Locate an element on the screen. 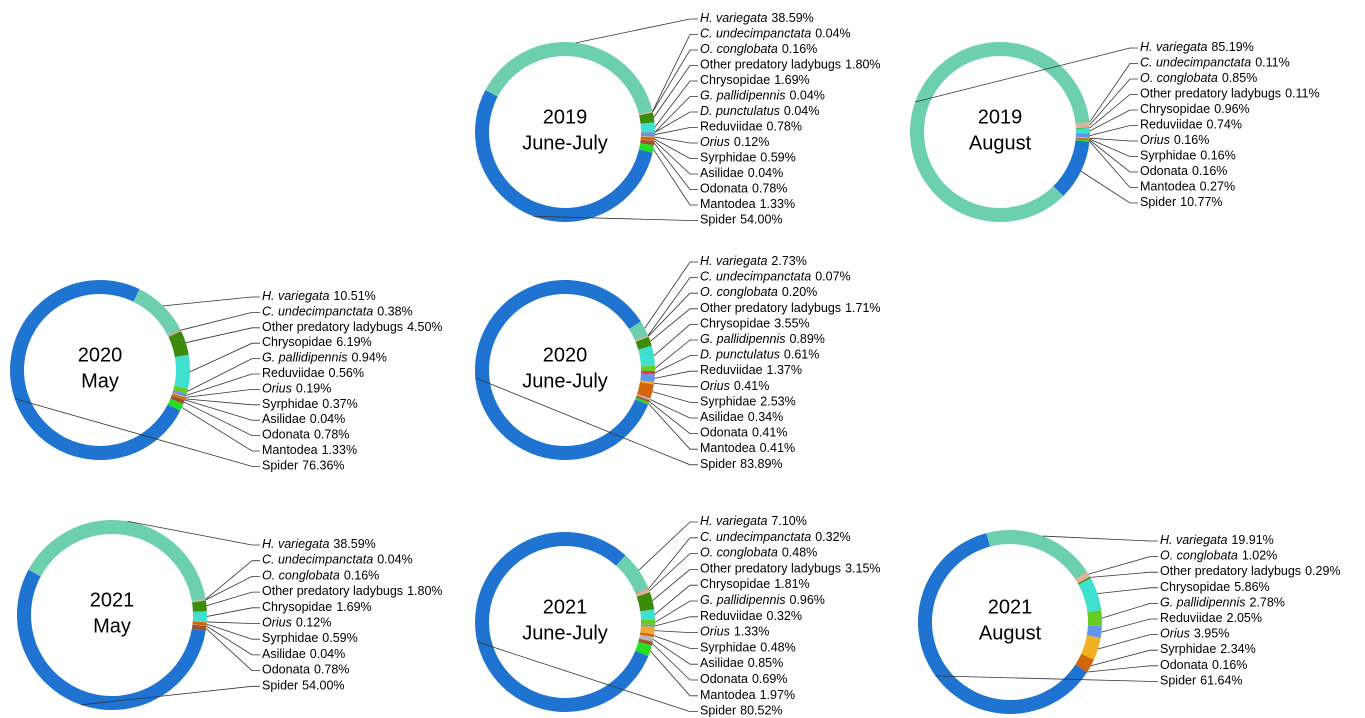  legend-label: H. variegata 10.51% is located at coordinates (319, 296).